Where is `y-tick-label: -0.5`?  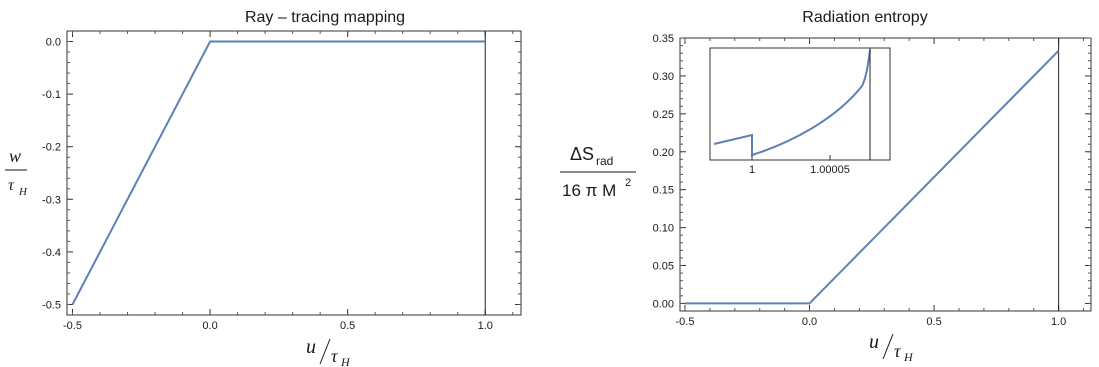
y-tick-label: -0.5 is located at coordinates (51, 305).